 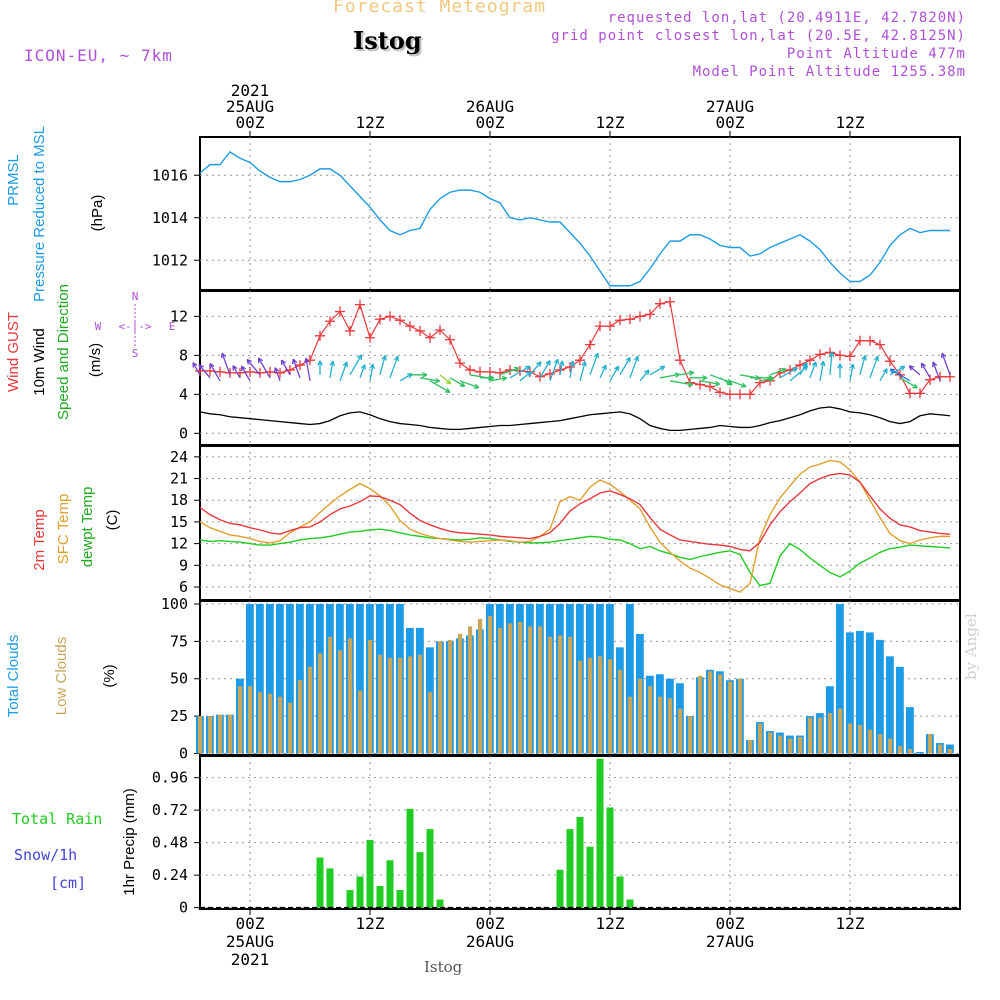 I want to click on pressure-ylabel-2: Pressure Reduced to MSL, so click(x=39, y=214).